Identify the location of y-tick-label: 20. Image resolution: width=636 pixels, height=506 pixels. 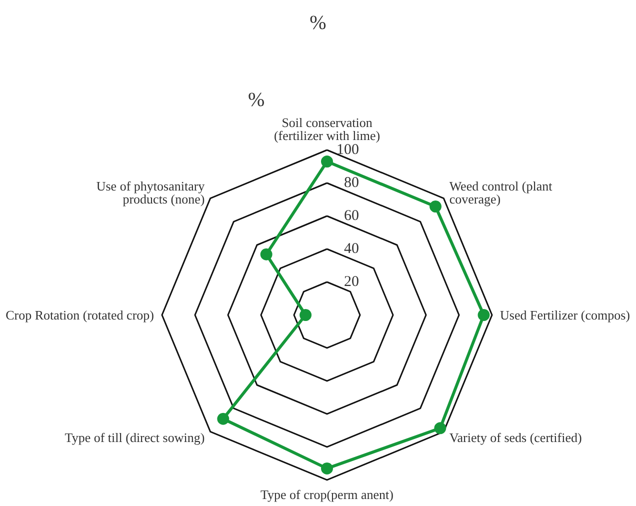
(351, 282).